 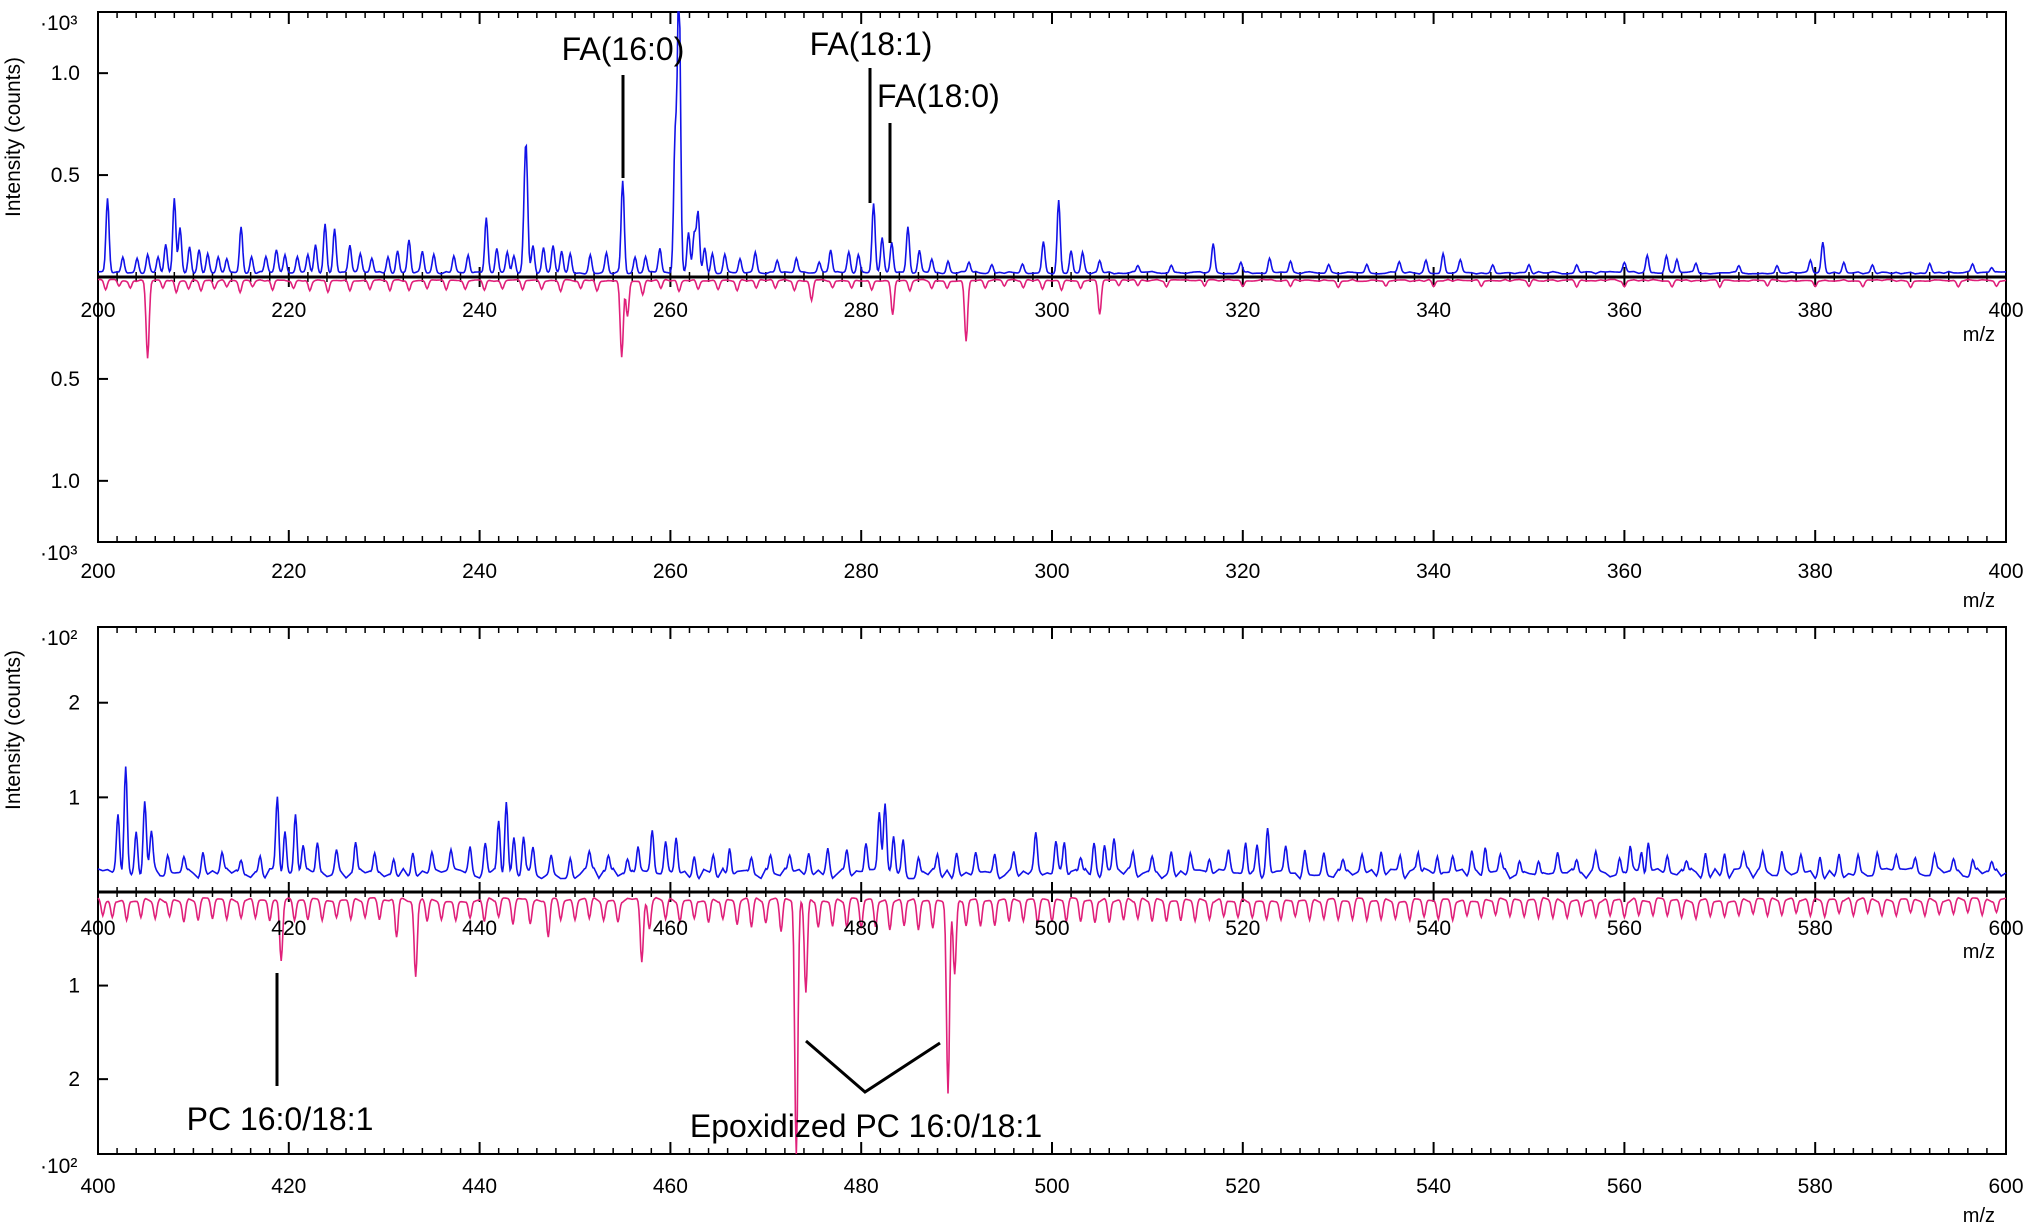 I want to click on panel1-yscale-bottom-label: ·10³, so click(x=58, y=553).